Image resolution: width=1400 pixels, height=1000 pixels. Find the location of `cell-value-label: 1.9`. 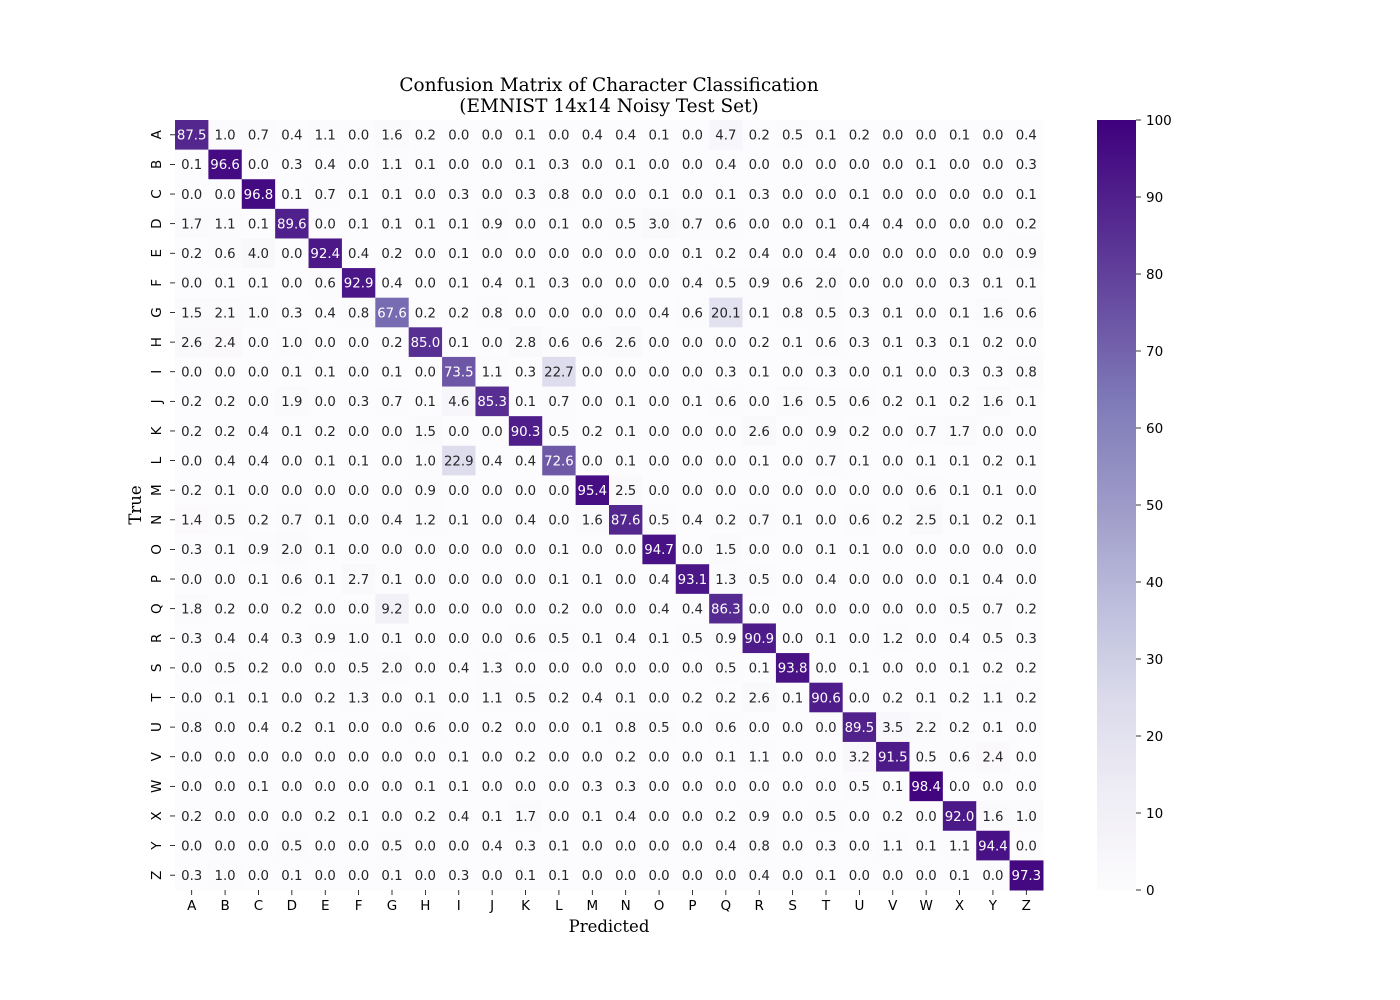

cell-value-label: 1.9 is located at coordinates (291, 402).